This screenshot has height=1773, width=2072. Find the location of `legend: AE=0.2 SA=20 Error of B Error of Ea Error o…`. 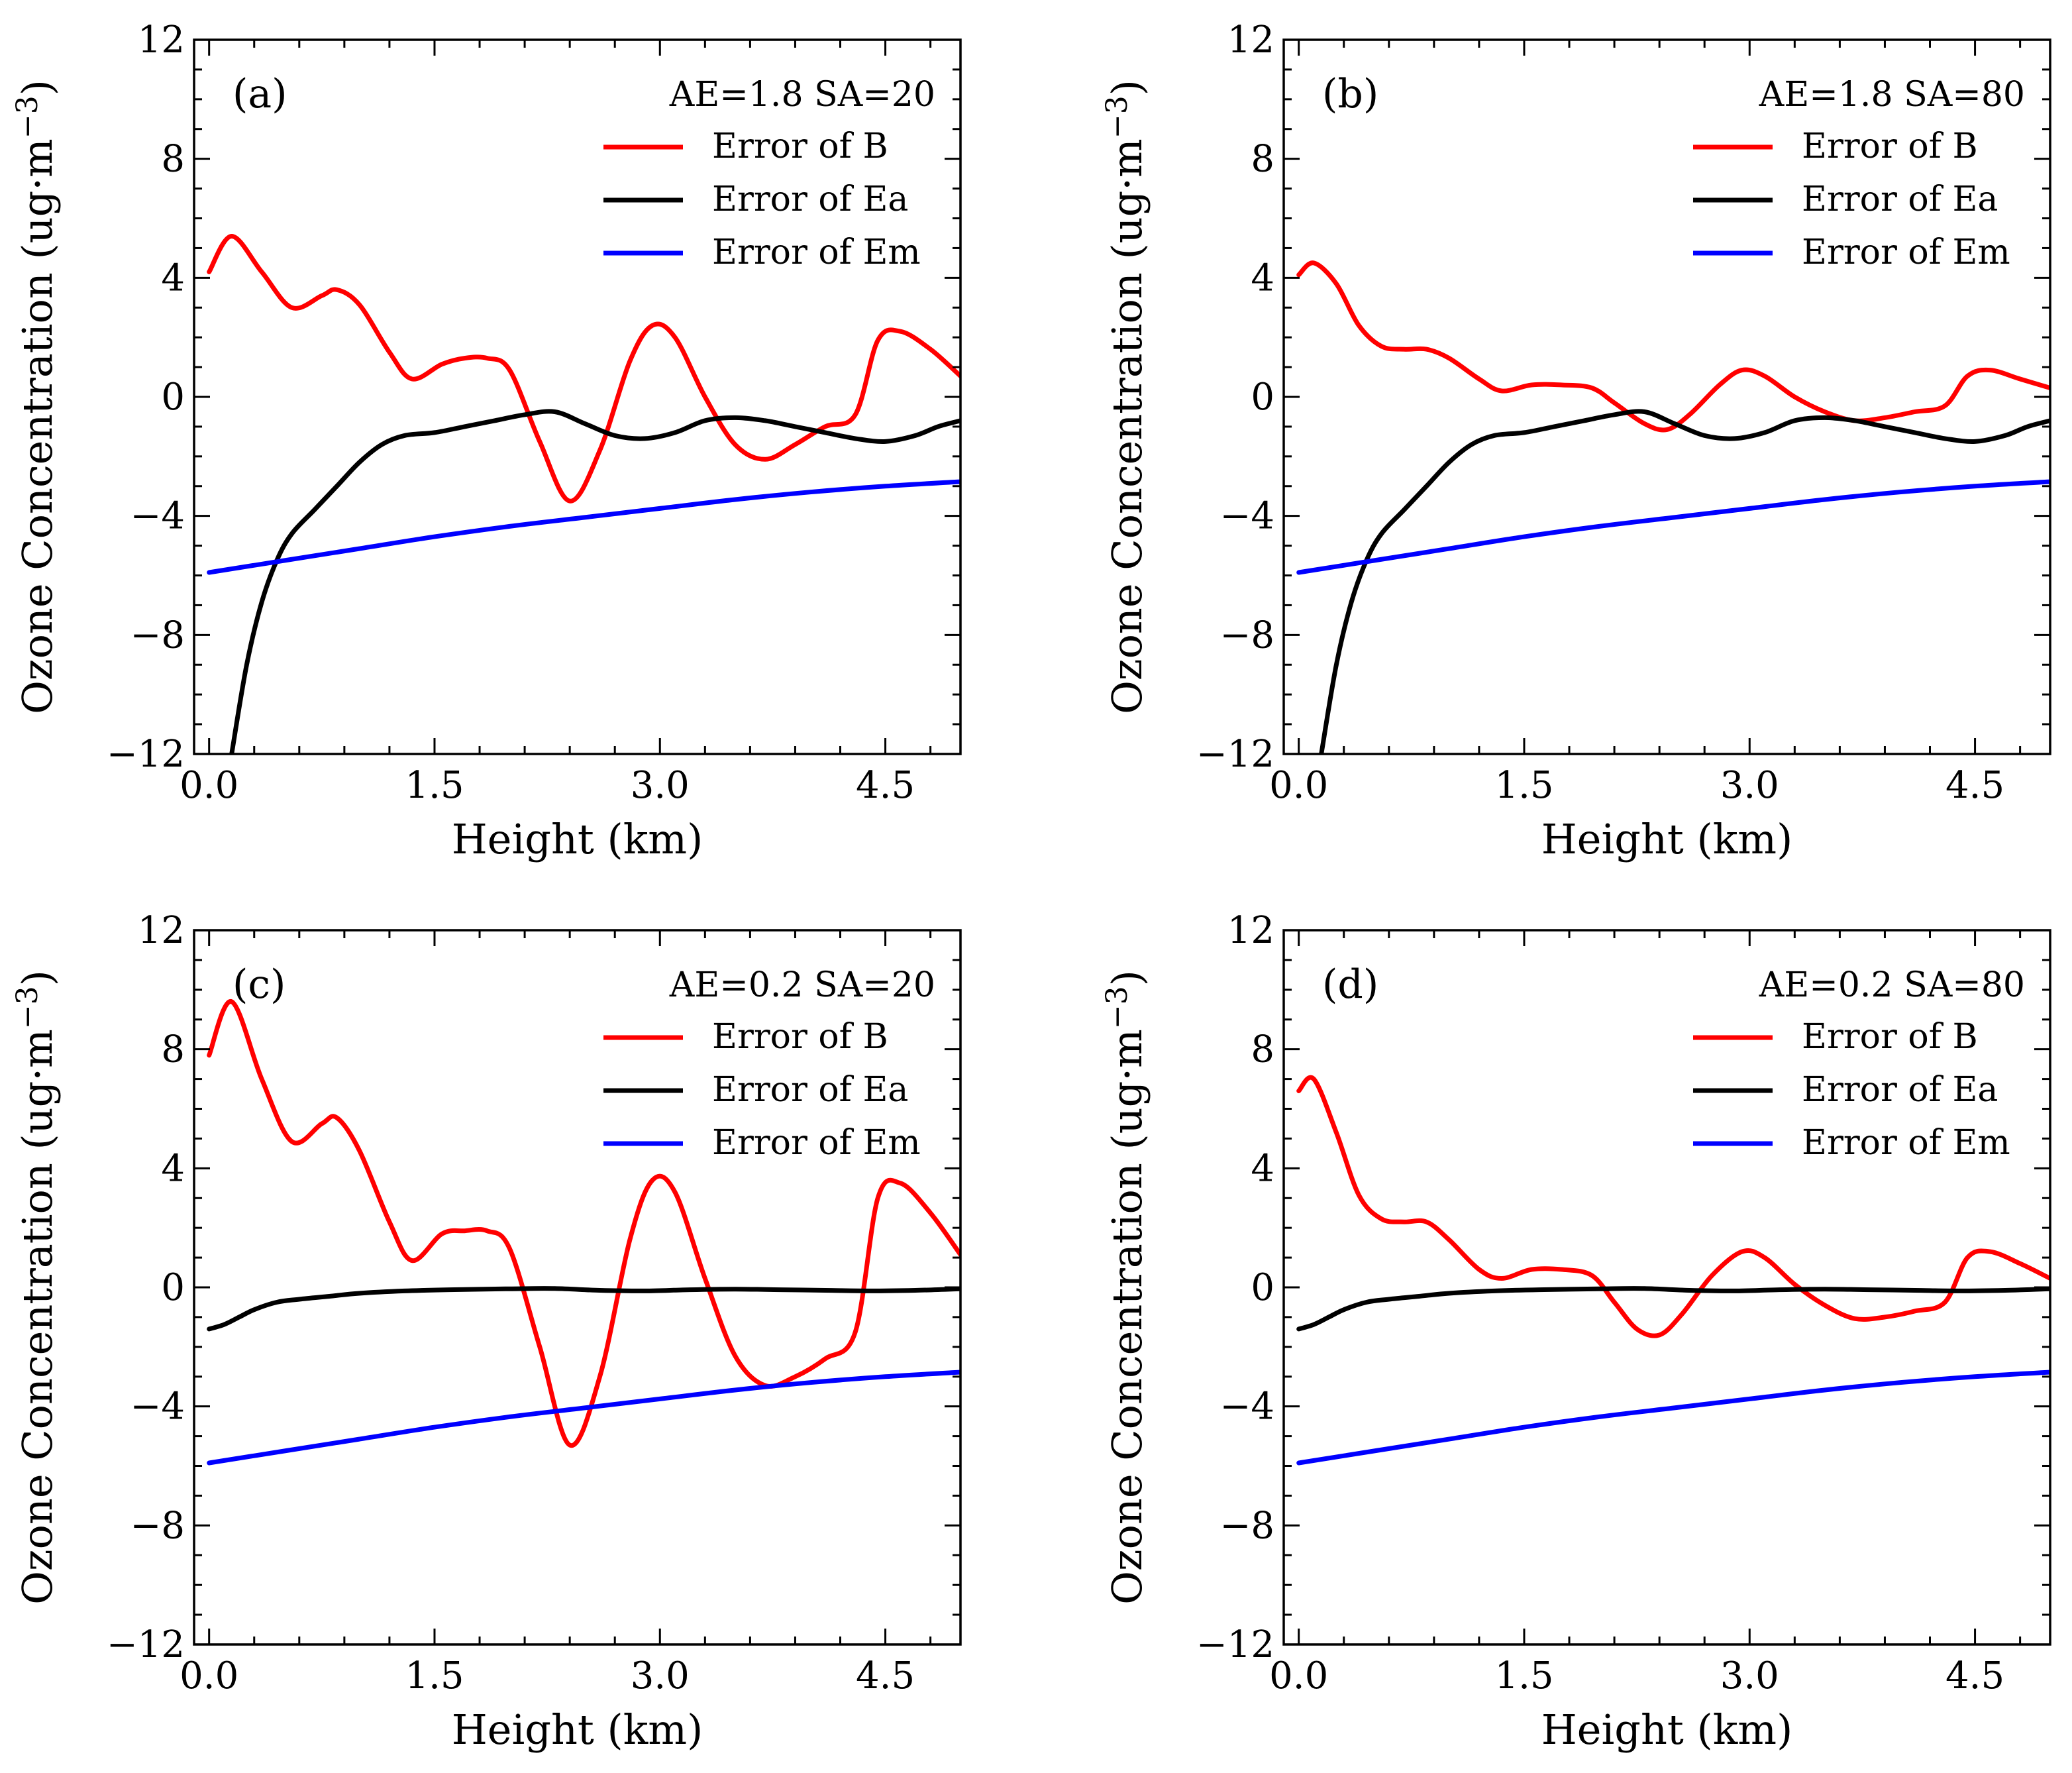

legend: AE=0.2 SA=20 Error of B Error of Ea Error o… is located at coordinates (769, 1064).